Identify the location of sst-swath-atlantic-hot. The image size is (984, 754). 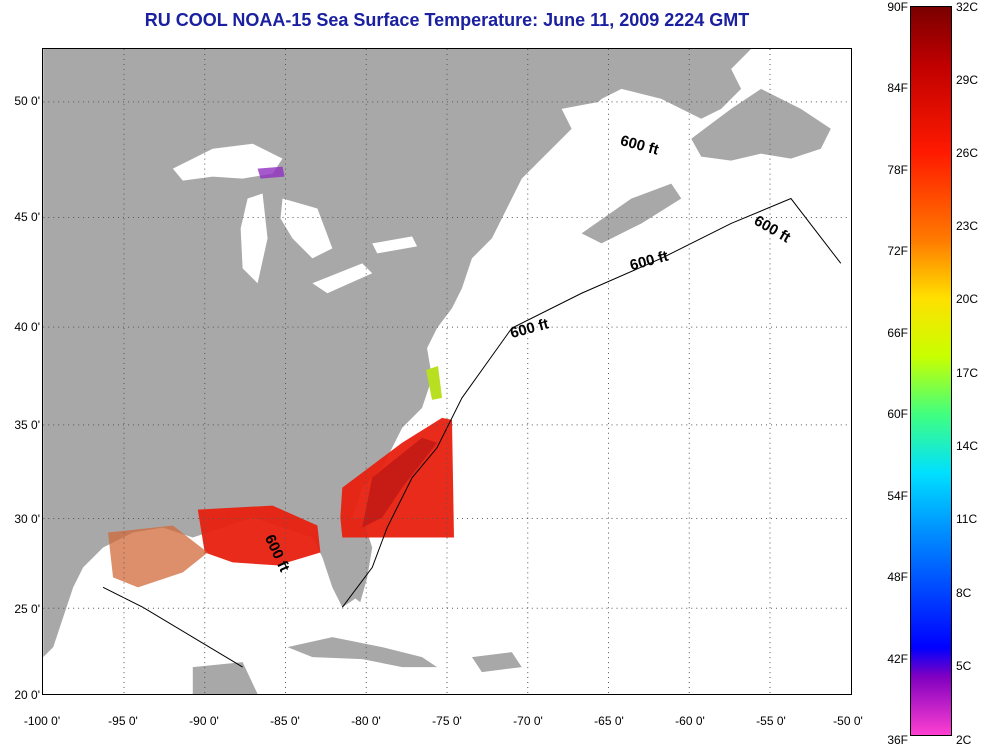
(400, 482).